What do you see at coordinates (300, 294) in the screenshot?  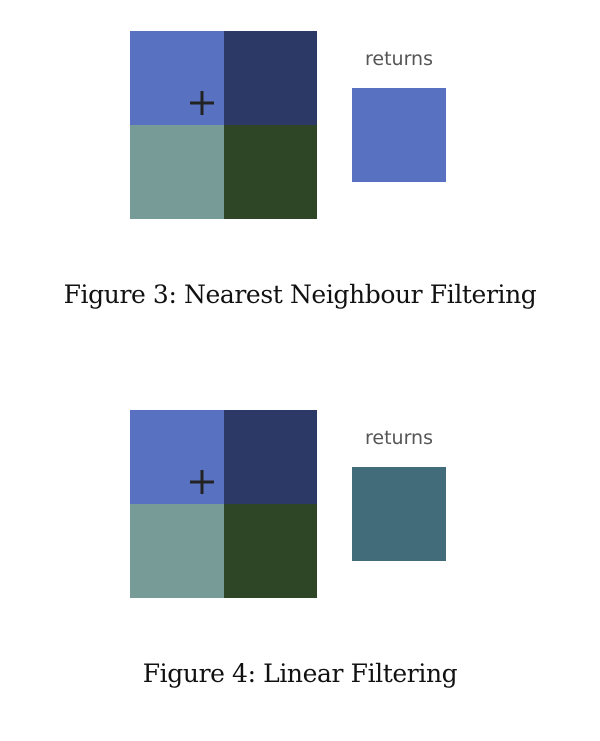 I see `figure-caption: Figure 3: Nearest Neighbour Filtering` at bounding box center [300, 294].